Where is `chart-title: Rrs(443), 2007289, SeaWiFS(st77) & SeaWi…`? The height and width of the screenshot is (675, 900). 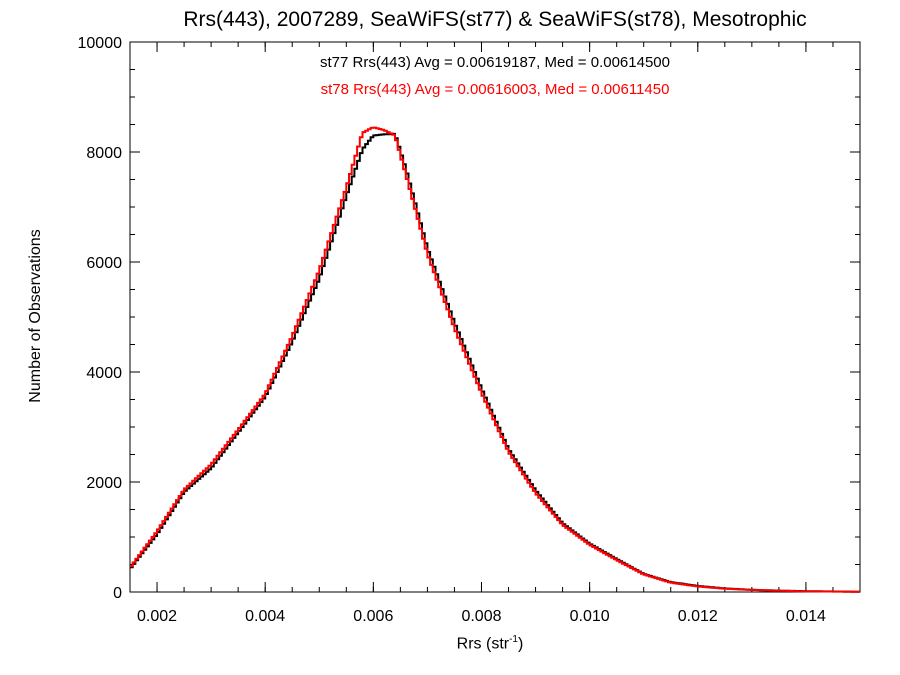
chart-title: Rrs(443), 2007289, SeaWiFS(st77) & SeaWi… is located at coordinates (495, 19).